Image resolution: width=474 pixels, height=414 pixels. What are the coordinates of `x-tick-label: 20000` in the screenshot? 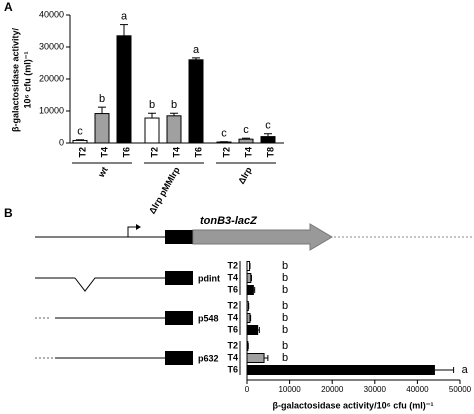 It's located at (332, 389).